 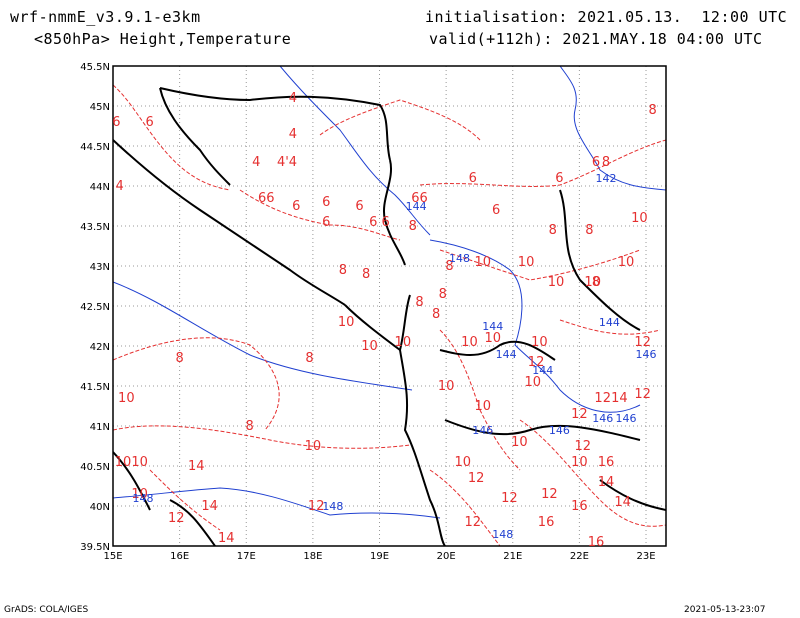 I want to click on height-contour-148-south, so click(x=277, y=503).